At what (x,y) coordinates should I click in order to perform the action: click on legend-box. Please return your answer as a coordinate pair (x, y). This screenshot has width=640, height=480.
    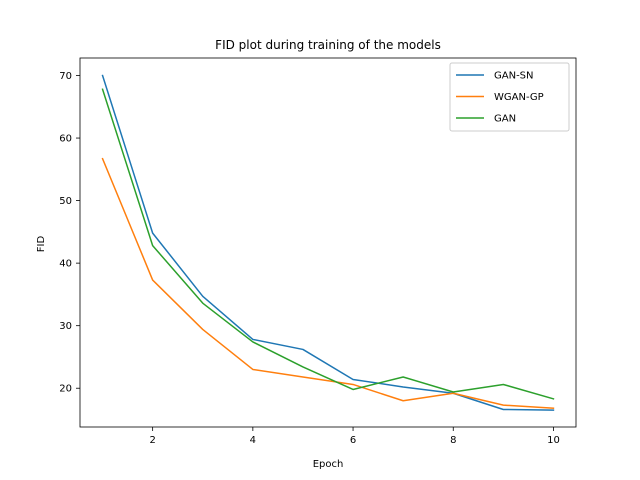
    Looking at the image, I should click on (509, 97).